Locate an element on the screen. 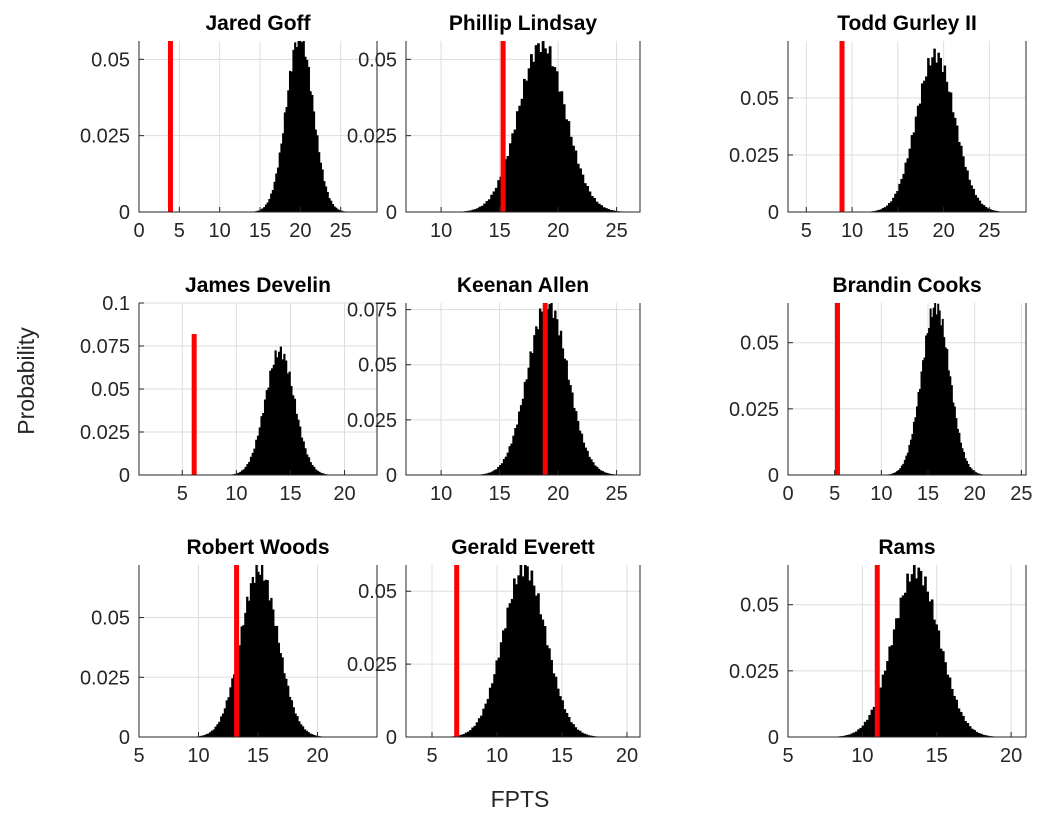  subplot-title: Brandin Cooks is located at coordinates (906, 285).